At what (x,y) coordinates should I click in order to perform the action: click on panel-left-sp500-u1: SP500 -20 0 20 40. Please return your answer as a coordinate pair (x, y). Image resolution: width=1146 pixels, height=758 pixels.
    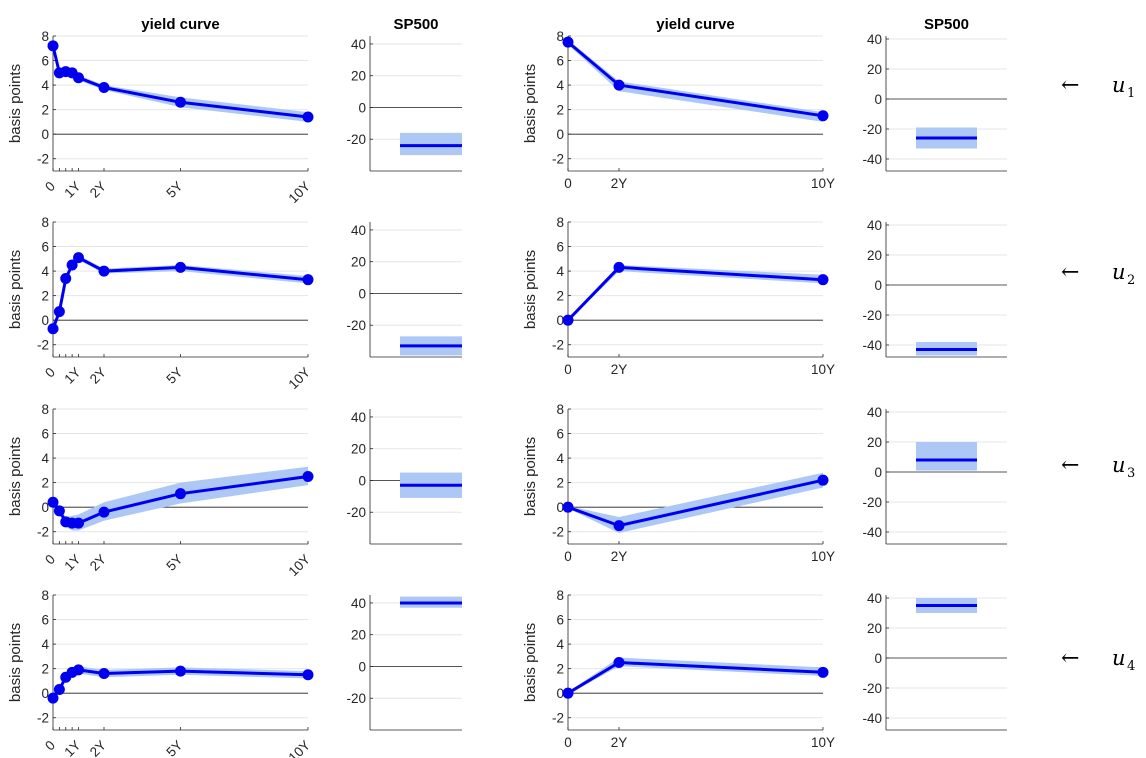
    Looking at the image, I should click on (404, 94).